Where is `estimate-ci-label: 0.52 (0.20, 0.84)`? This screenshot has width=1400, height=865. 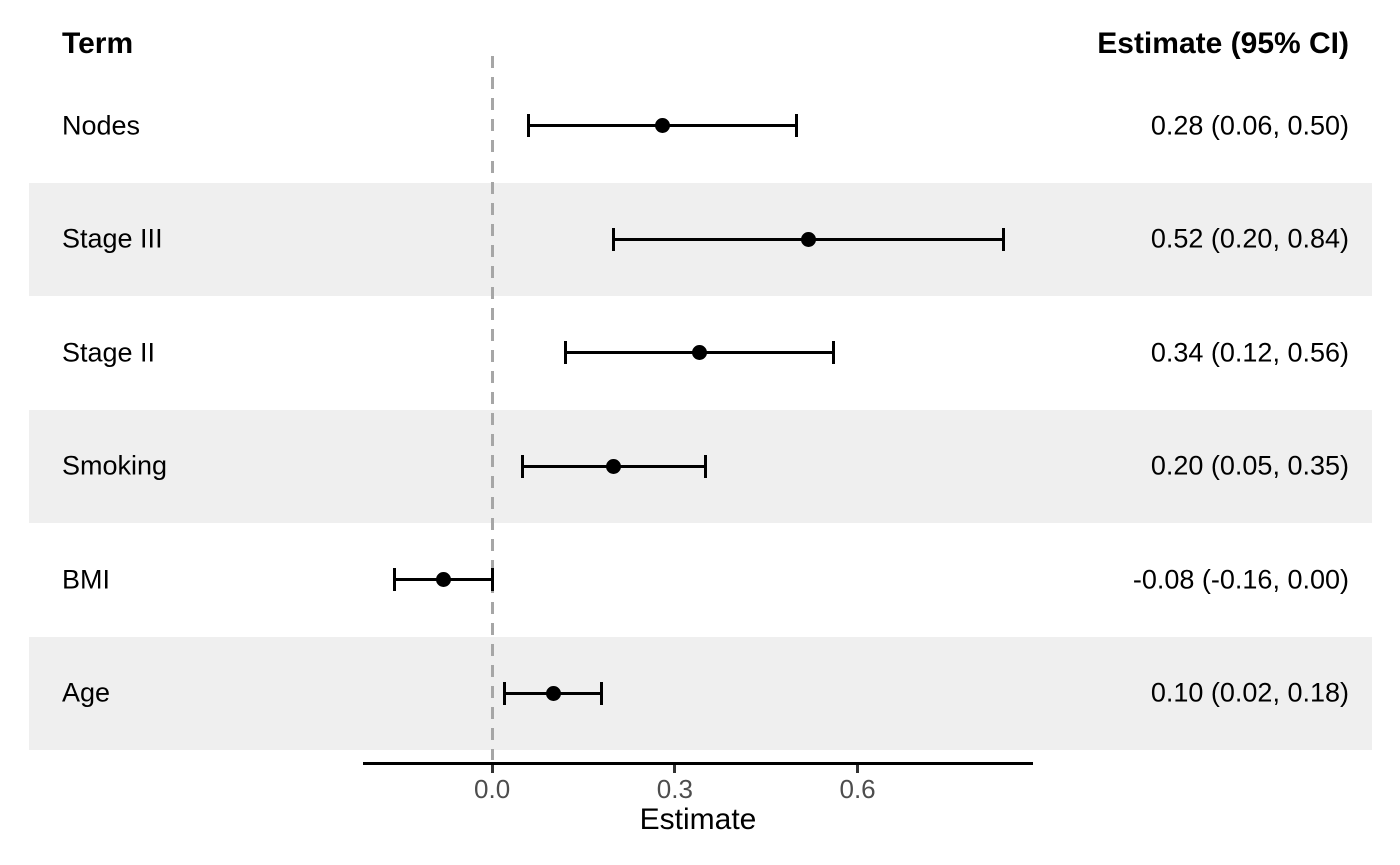
estimate-ci-label: 0.52 (0.20, 0.84) is located at coordinates (1249, 238).